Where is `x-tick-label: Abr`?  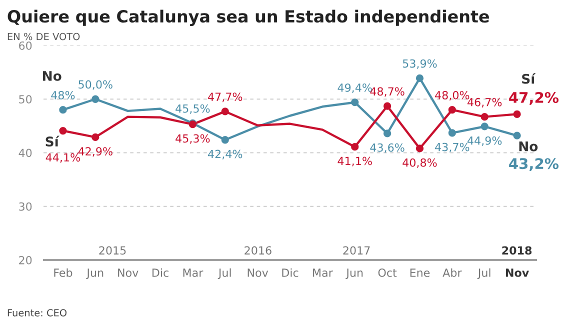
x-tick-label: Abr is located at coordinates (452, 272).